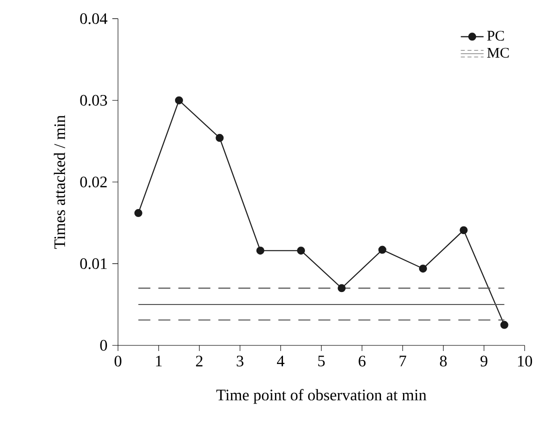 This screenshot has width=560, height=436. Describe the element at coordinates (93, 182) in the screenshot. I see `y-tick-label: 0.02` at that location.